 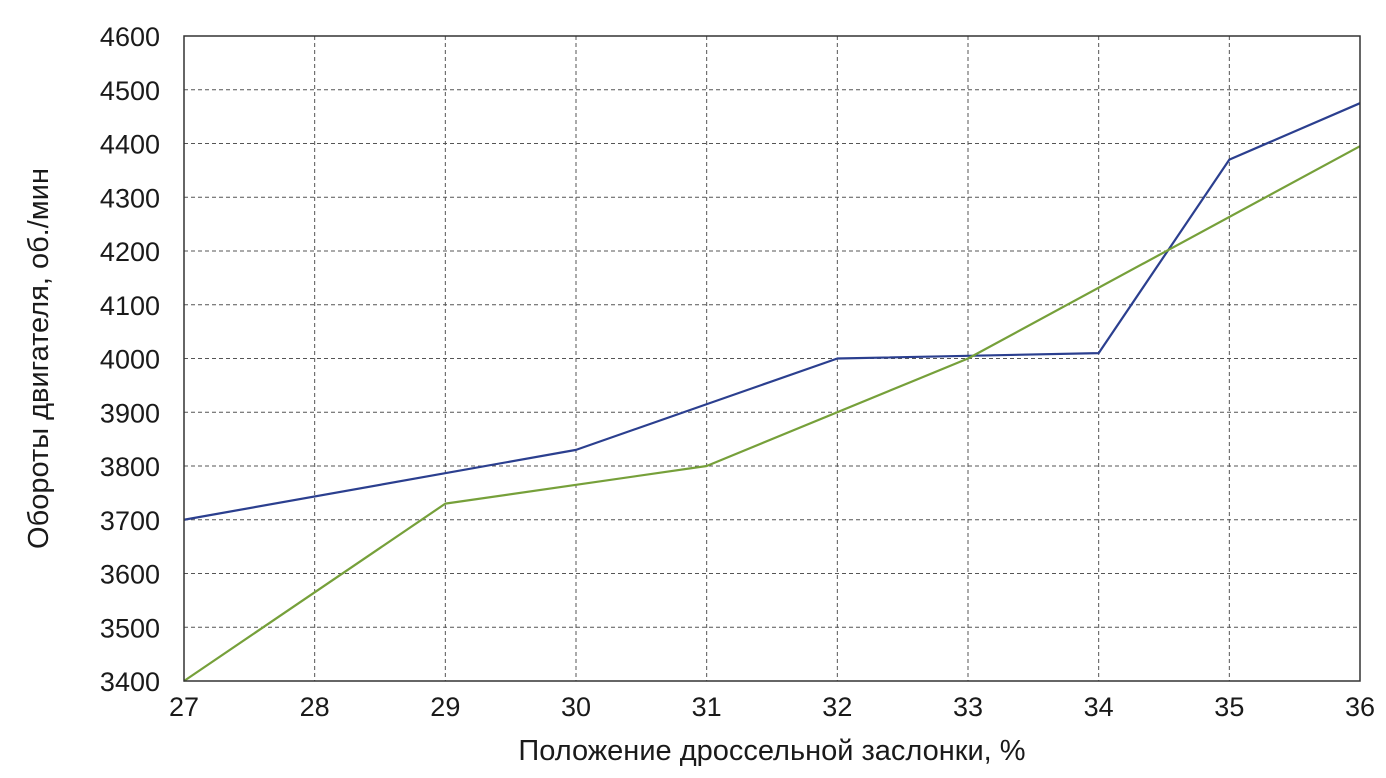 What do you see at coordinates (130, 360) in the screenshot?
I see `y-tick-label: 4000` at bounding box center [130, 360].